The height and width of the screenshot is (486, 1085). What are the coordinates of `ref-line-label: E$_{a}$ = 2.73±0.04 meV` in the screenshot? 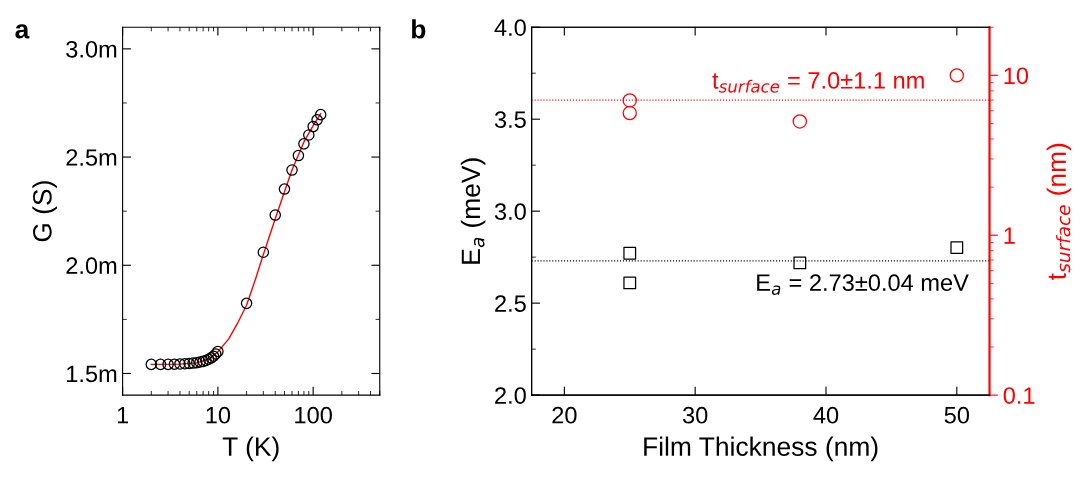 It's located at (863, 284).